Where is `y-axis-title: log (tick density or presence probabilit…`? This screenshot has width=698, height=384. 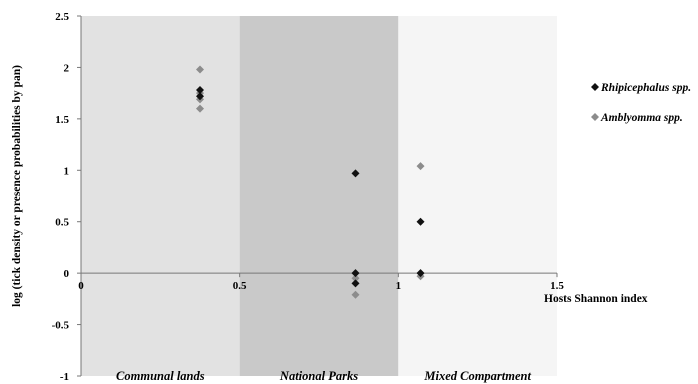 y-axis-title: log (tick density or presence probabilit… is located at coordinates (17, 186).